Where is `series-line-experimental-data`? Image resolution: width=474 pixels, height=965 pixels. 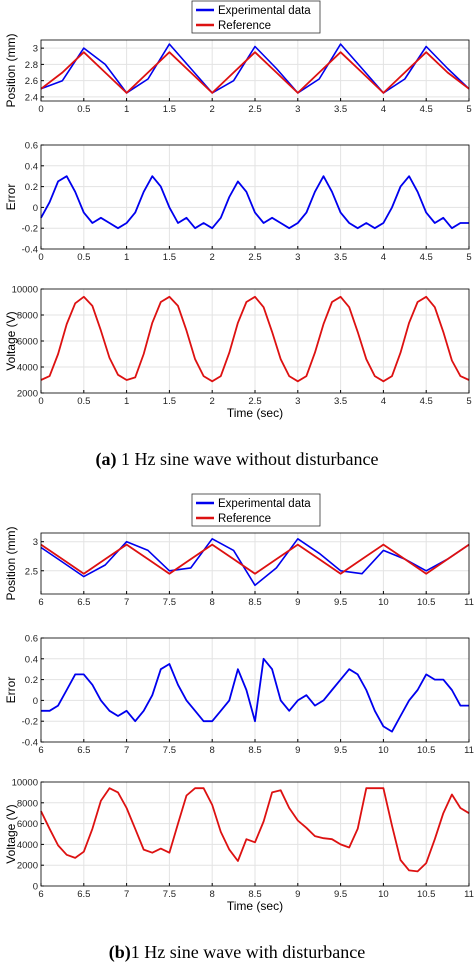 series-line-experimental-data is located at coordinates (255, 68).